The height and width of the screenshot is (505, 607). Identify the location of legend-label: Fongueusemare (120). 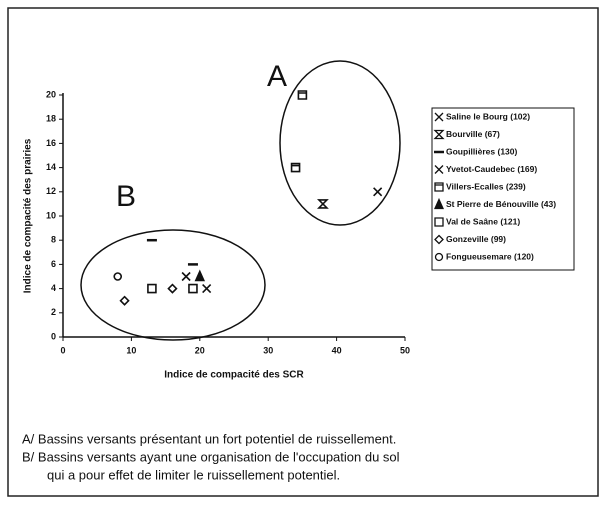
(490, 256).